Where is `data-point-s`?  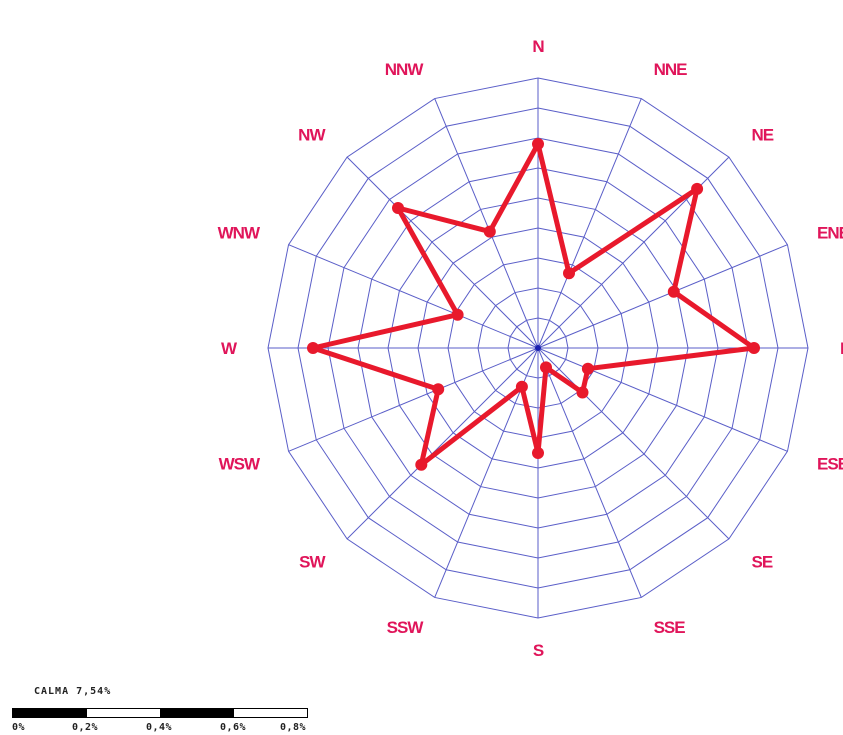 data-point-s is located at coordinates (538, 453).